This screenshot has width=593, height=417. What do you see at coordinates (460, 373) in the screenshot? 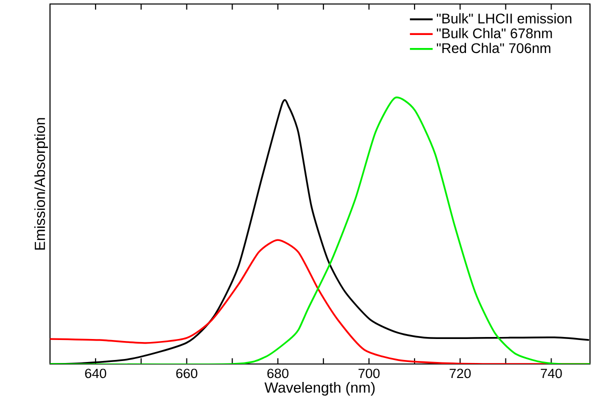
I see `x-tick-label: 720` at bounding box center [460, 373].